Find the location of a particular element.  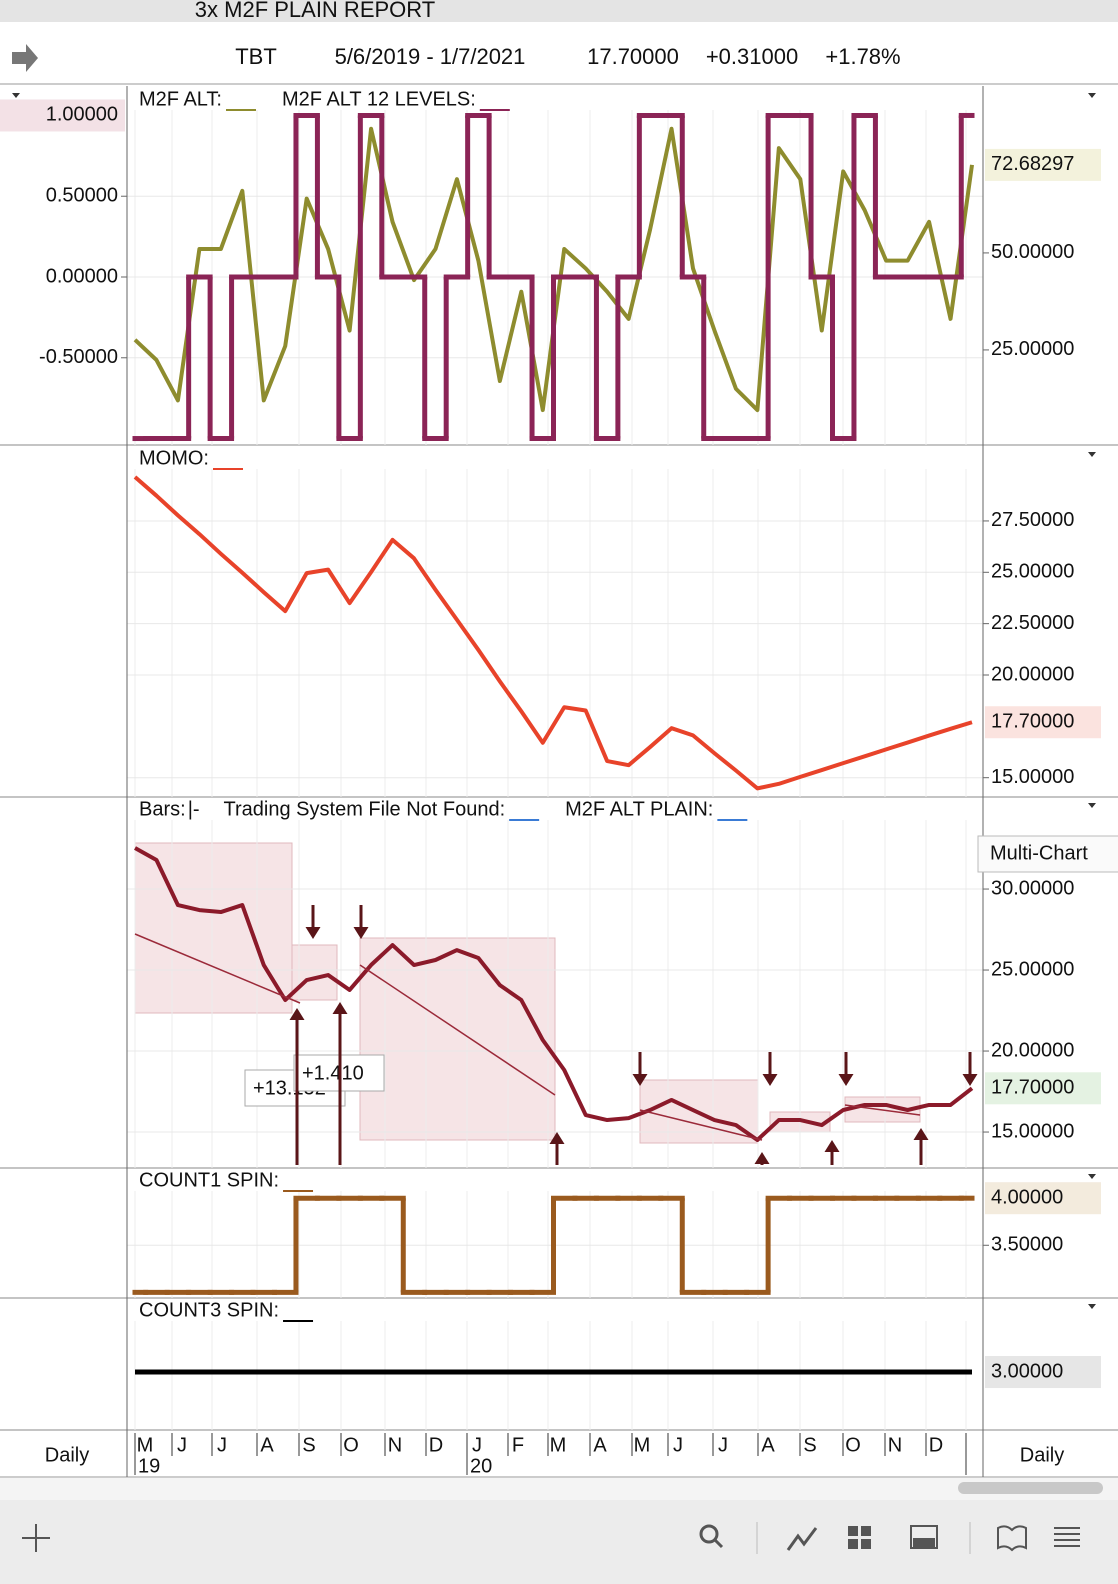

legend-label: Bars: is located at coordinates (162, 809).